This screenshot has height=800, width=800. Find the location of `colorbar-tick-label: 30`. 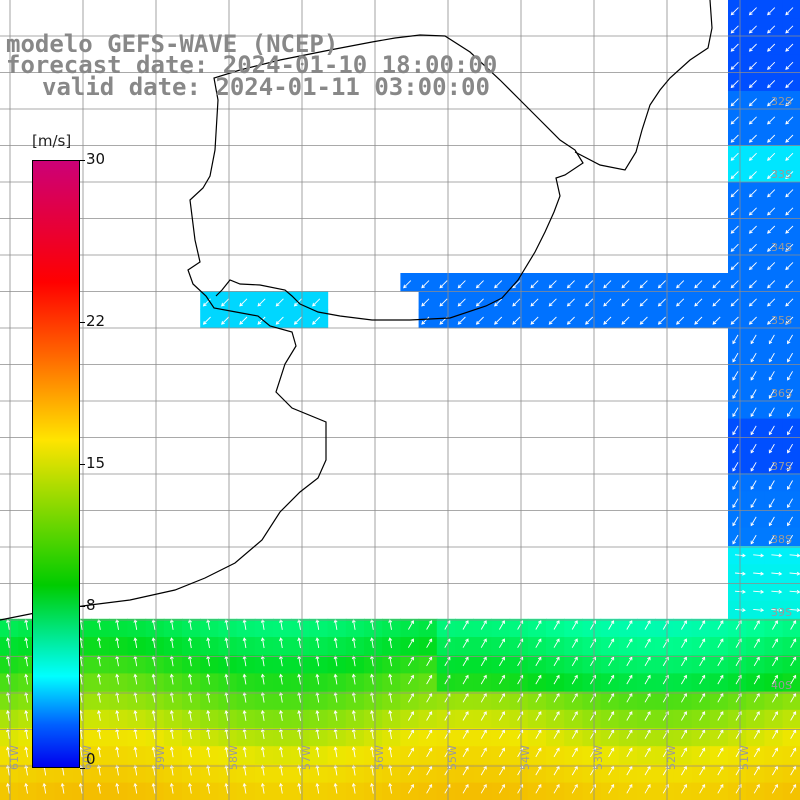

colorbar-tick-label: 30 is located at coordinates (96, 159).